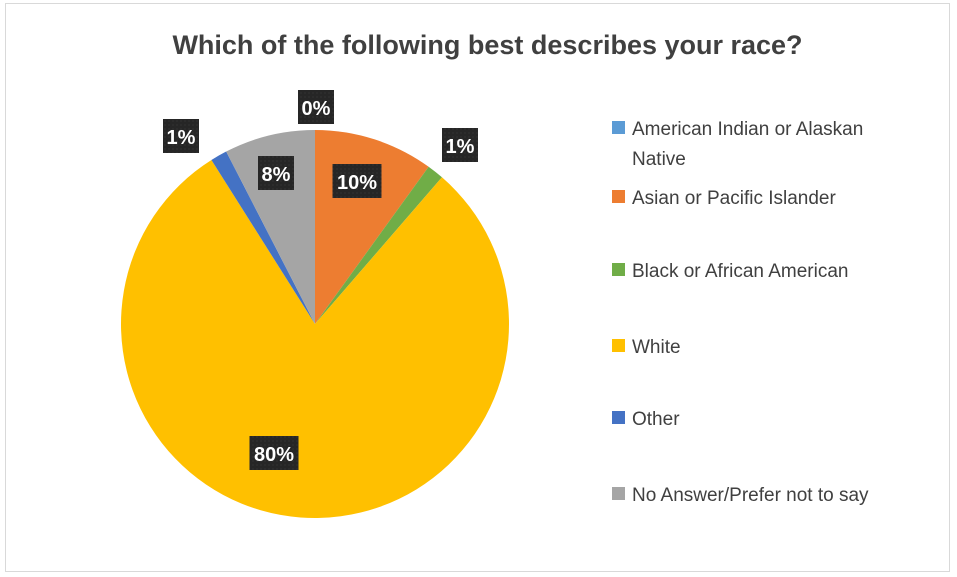 This screenshot has height=577, width=957. What do you see at coordinates (748, 144) in the screenshot?
I see `legend-label: American Indian or Alaskan Native` at bounding box center [748, 144].